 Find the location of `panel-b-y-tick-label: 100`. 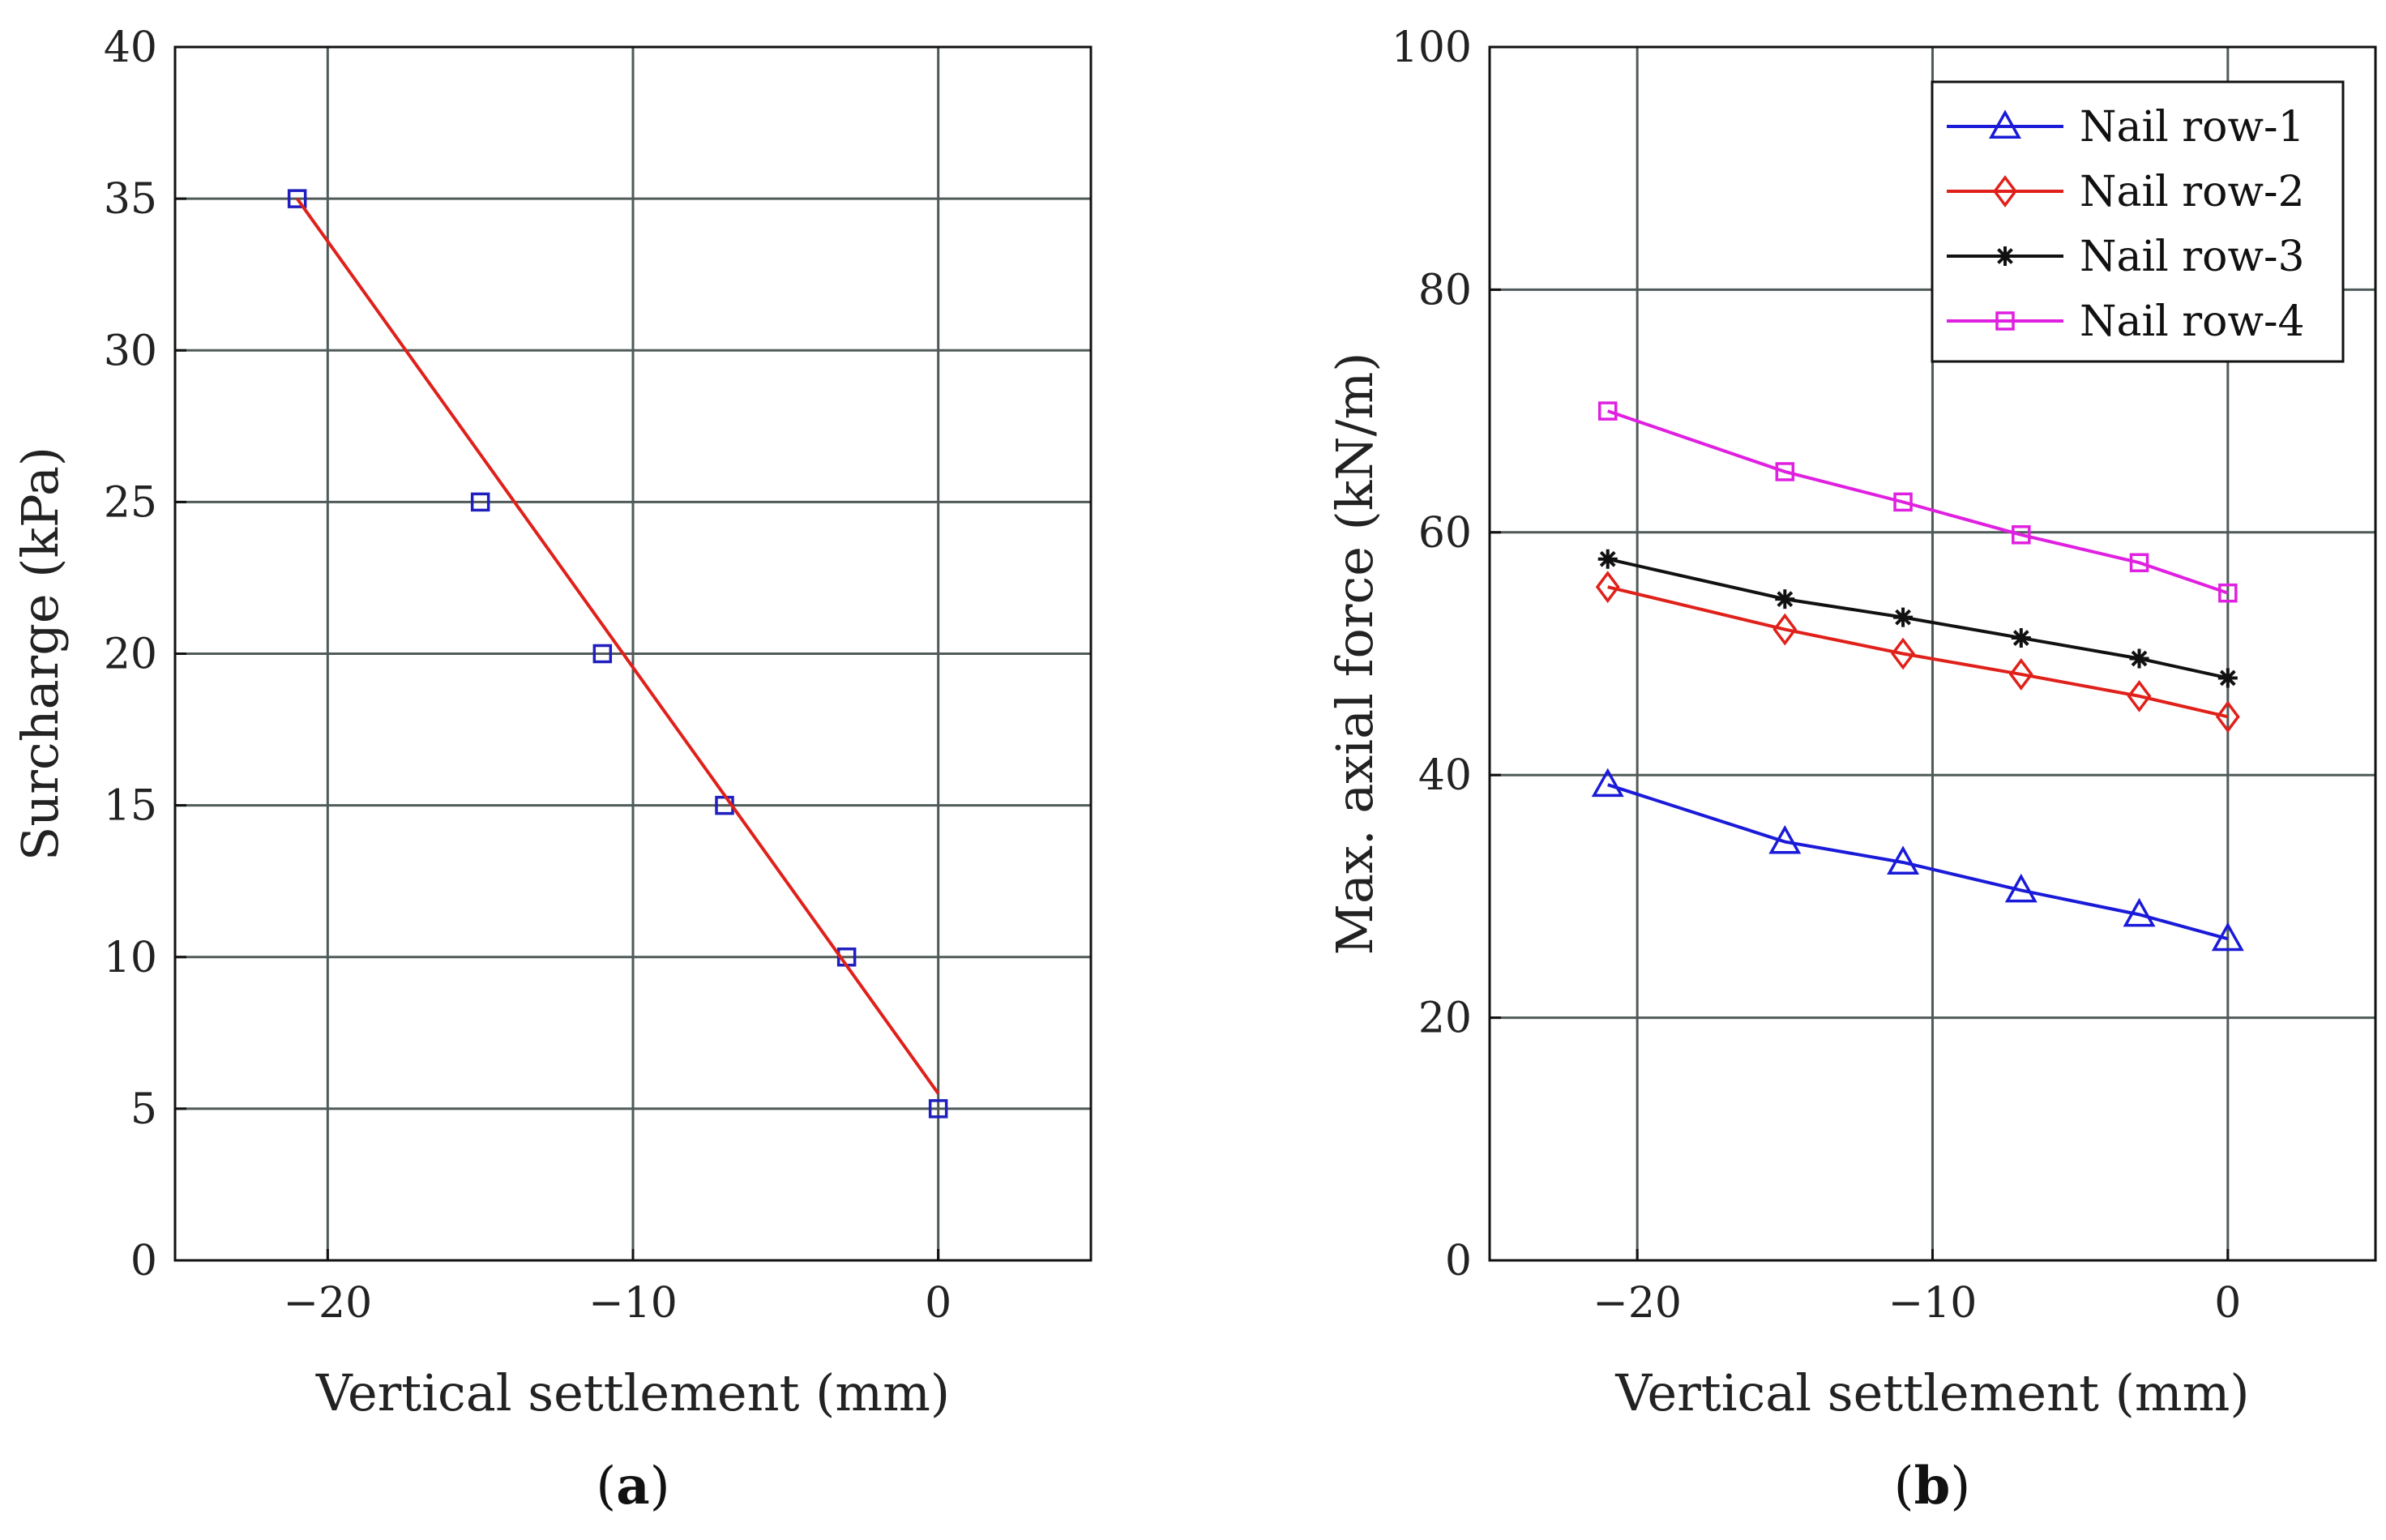

panel-b-y-tick-label: 100 is located at coordinates (1432, 48).